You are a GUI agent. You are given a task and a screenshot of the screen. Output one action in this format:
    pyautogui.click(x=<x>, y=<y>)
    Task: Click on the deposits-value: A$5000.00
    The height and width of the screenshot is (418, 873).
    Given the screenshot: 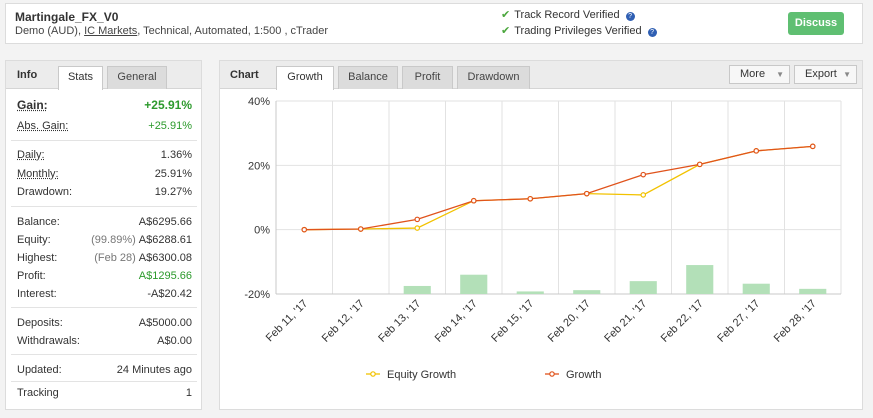 What is the action you would take?
    pyautogui.click(x=165, y=323)
    